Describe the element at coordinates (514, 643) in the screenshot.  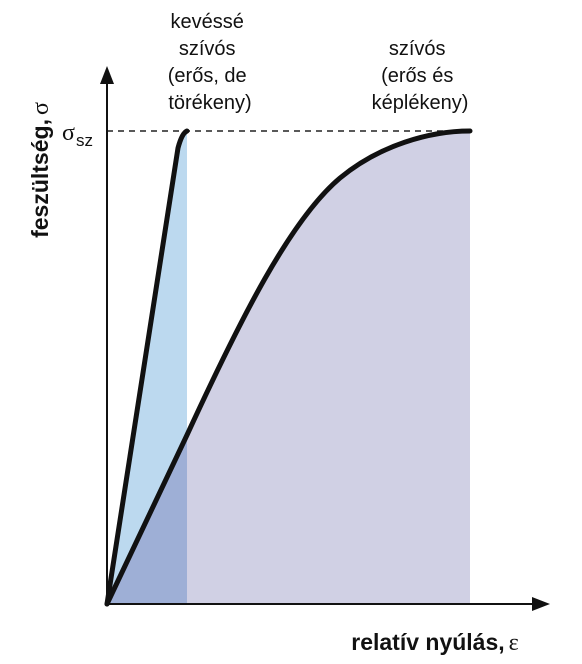
I see `x-label-symbol: ε` at that location.